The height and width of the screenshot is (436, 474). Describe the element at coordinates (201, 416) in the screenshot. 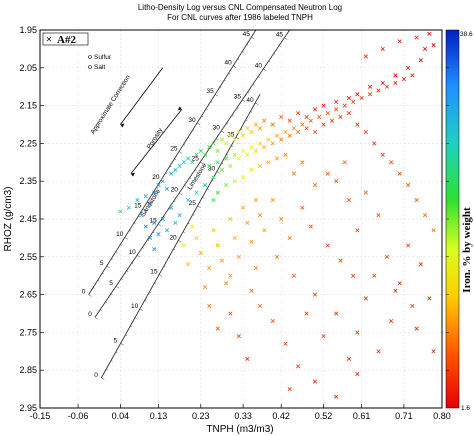

I see `x-tick-label: 0.23` at that location.